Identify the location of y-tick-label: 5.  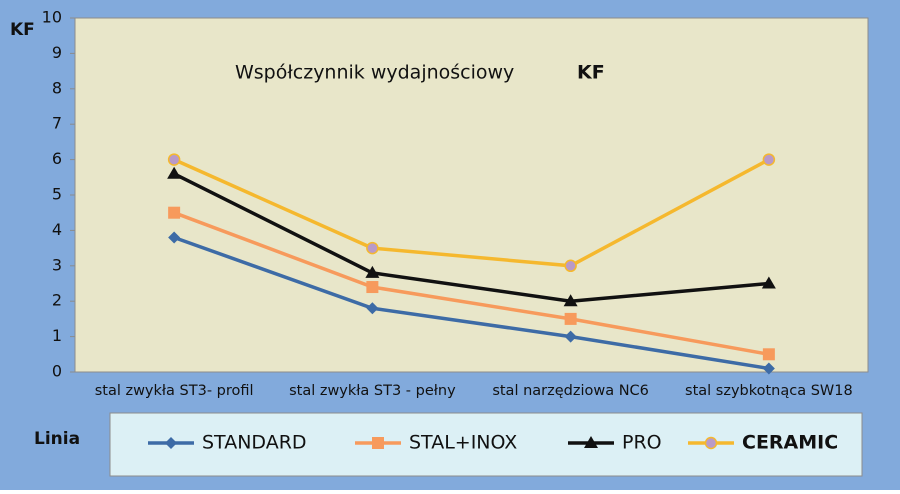
(57, 194).